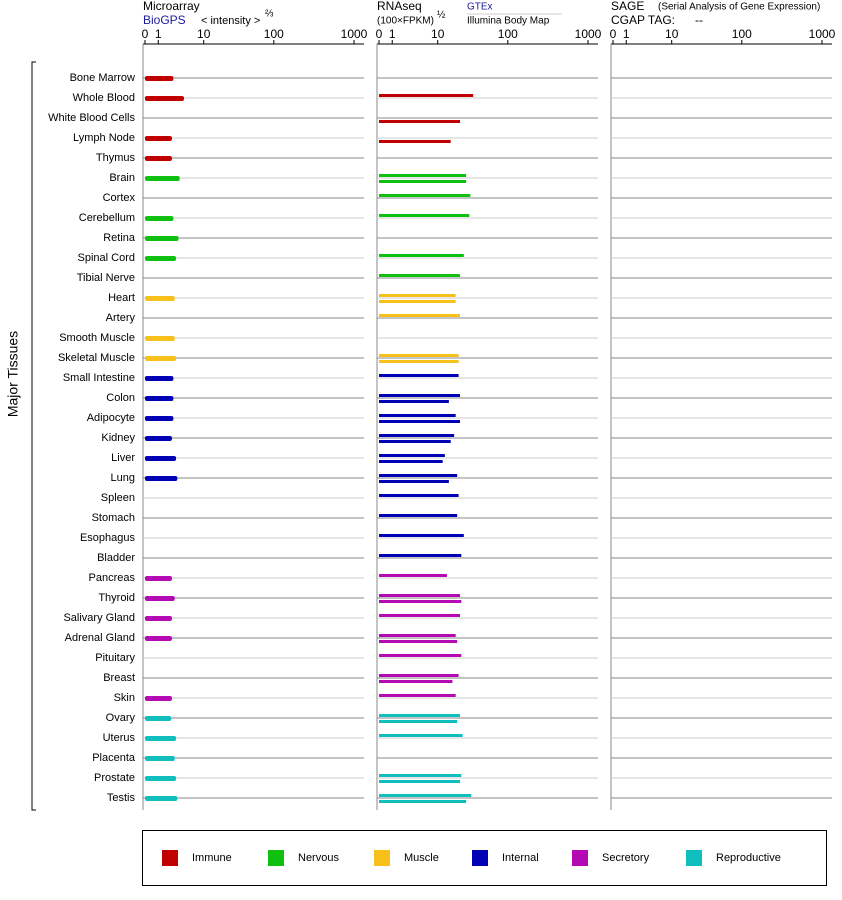 Image resolution: width=842 pixels, height=900 pixels. Describe the element at coordinates (121, 798) in the screenshot. I see `y-tick-label: Testis` at that location.